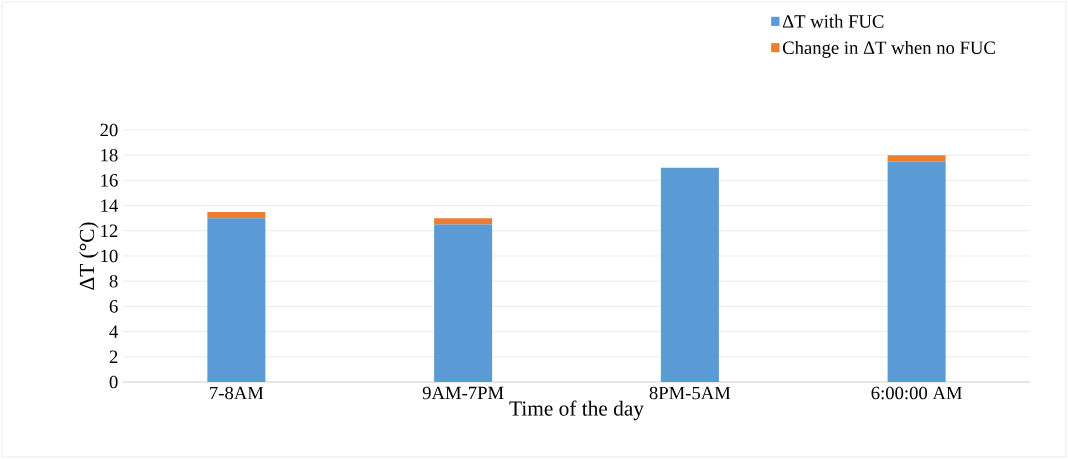  Describe the element at coordinates (690, 393) in the screenshot. I see `x-tick-label: 8PM-5AM` at that location.